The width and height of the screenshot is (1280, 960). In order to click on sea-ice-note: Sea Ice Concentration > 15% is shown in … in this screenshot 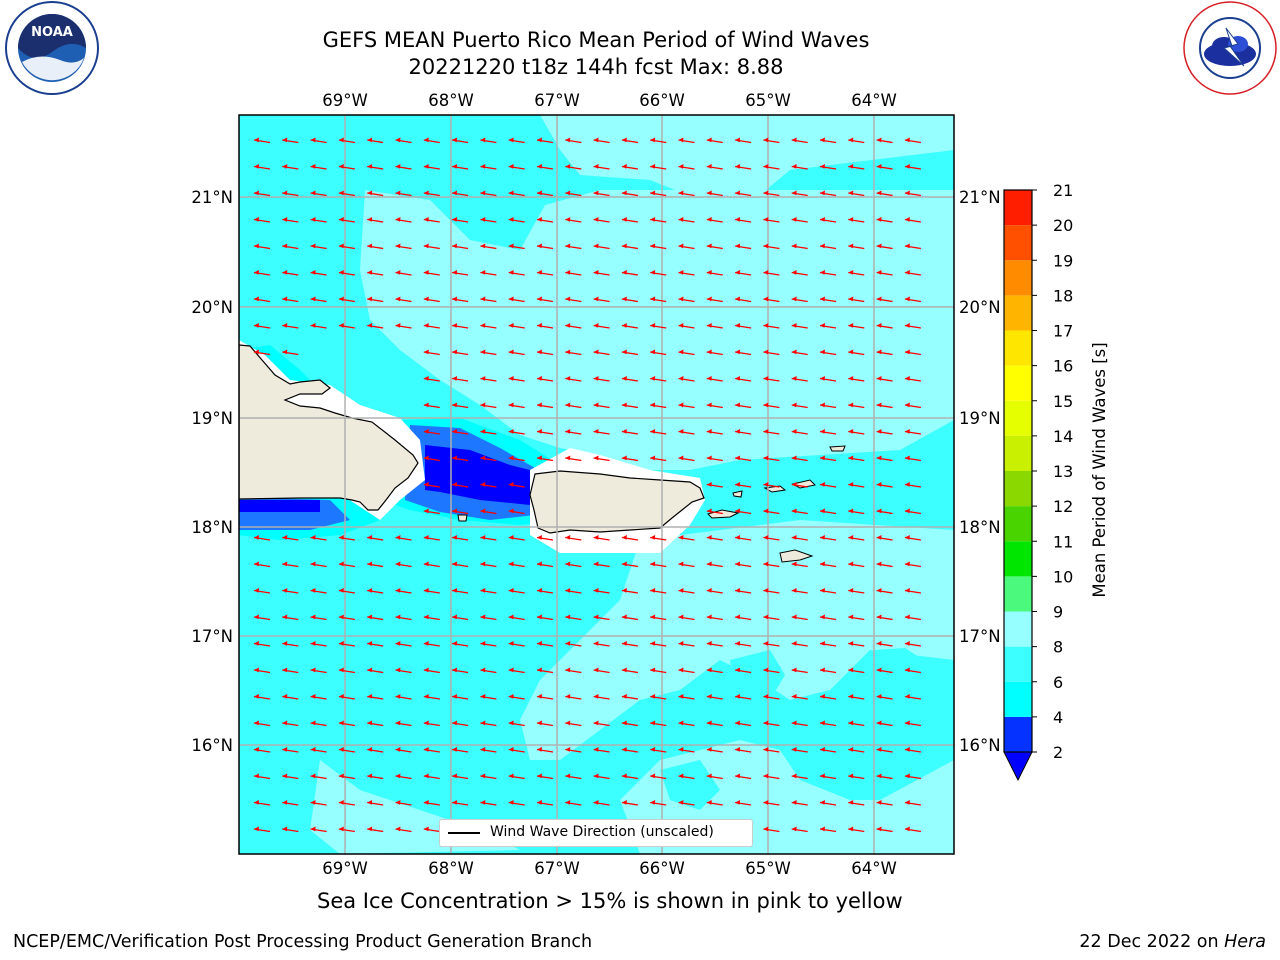, I will do `click(610, 901)`.